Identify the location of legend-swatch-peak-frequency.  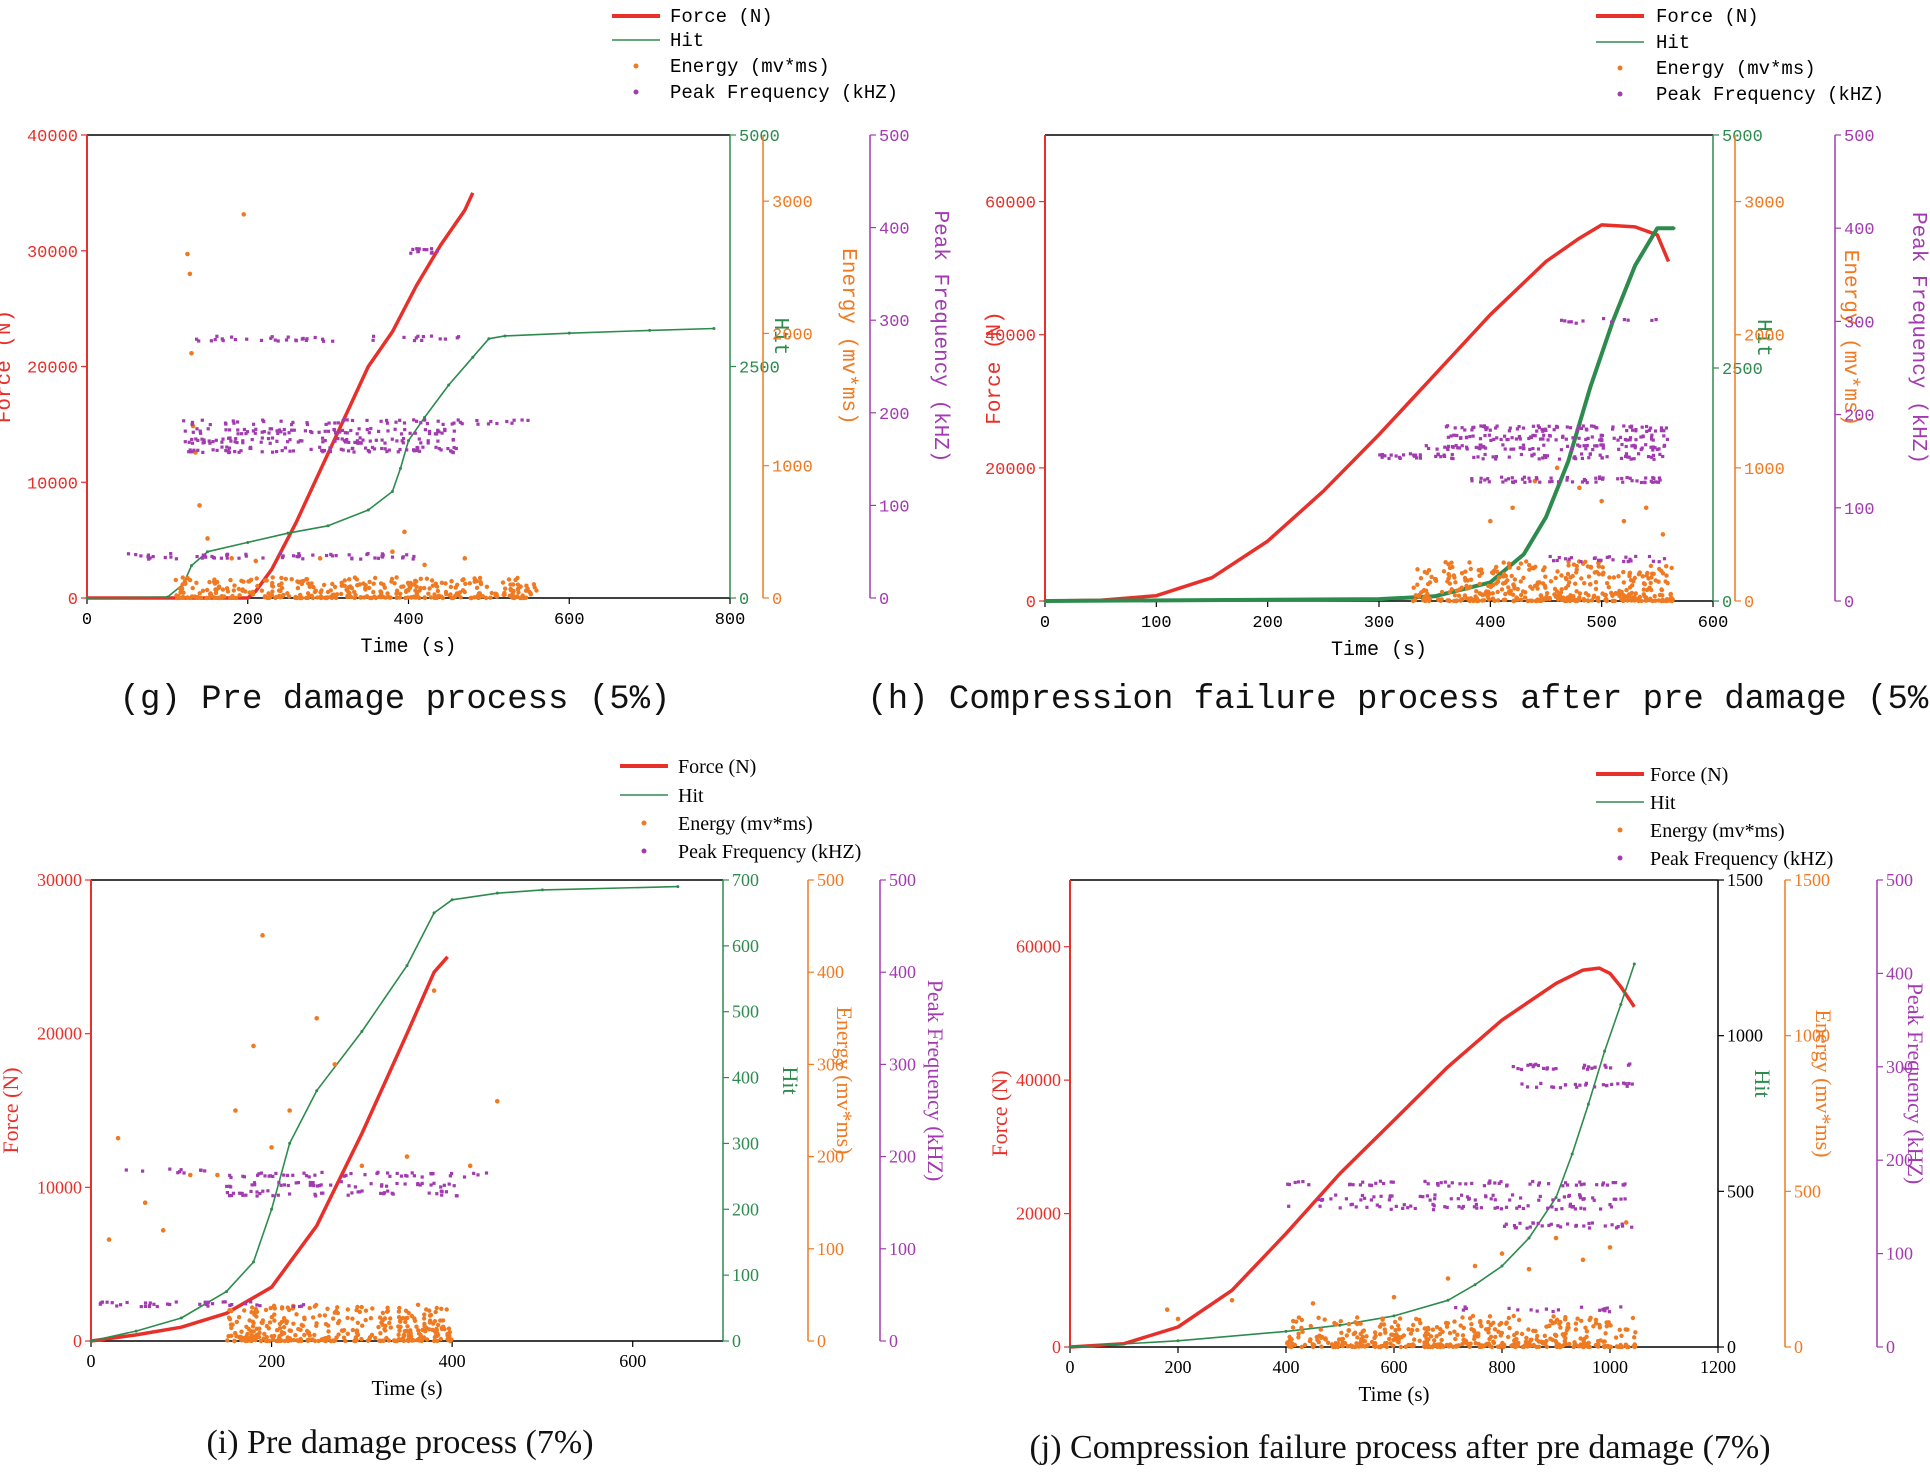
(644, 851).